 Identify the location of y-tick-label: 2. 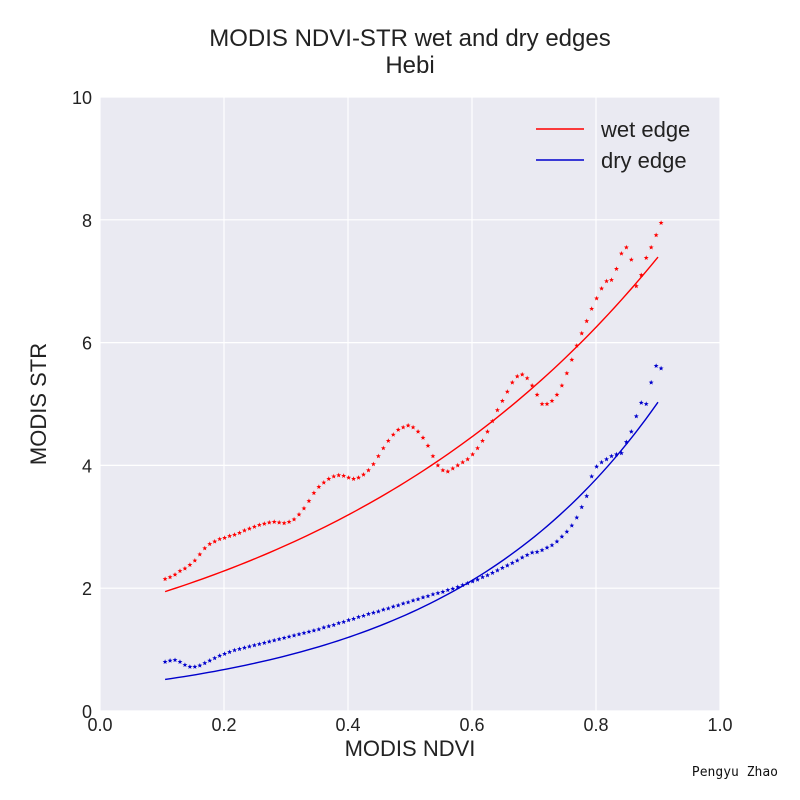
(87, 589).